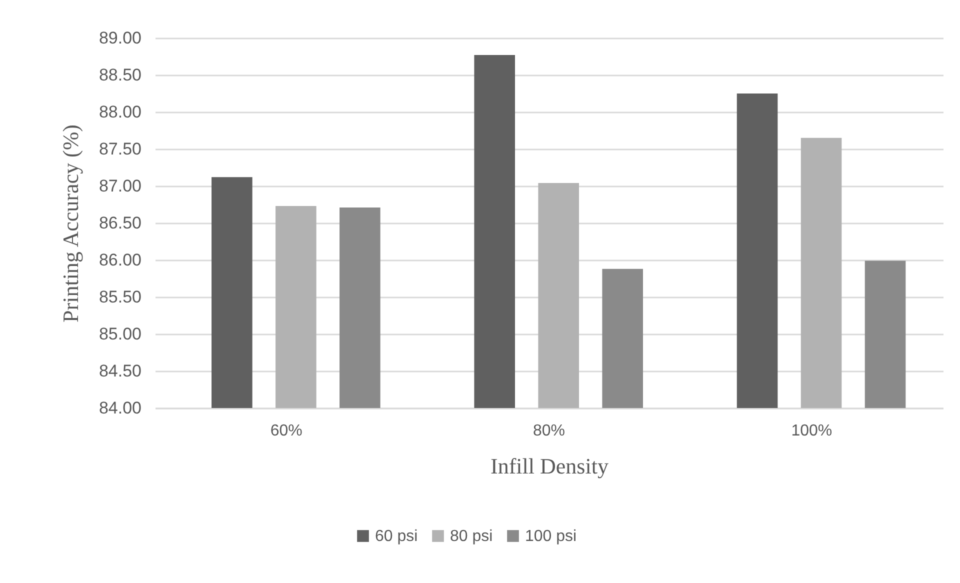 The width and height of the screenshot is (960, 583). Describe the element at coordinates (471, 536) in the screenshot. I see `legend-label: 80 psi` at that location.